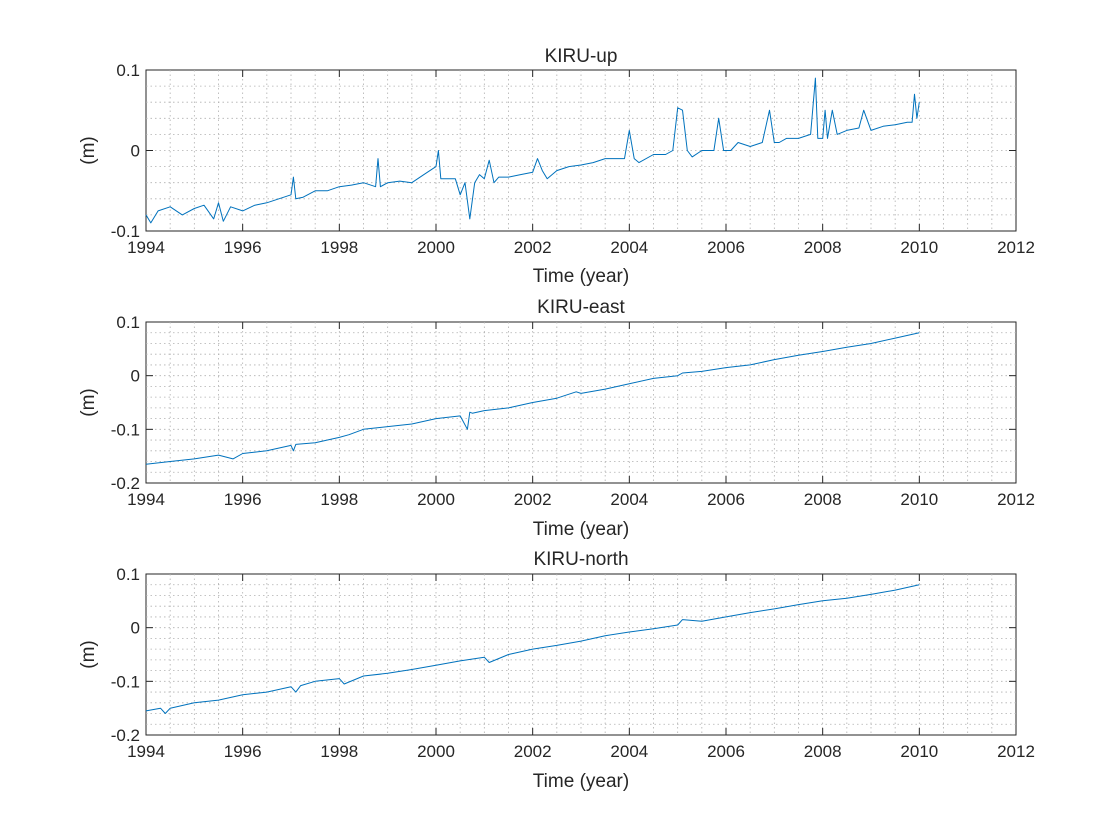 This screenshot has width=1120, height=840. Describe the element at coordinates (581, 307) in the screenshot. I see `chart-title: KIRU-east` at that location.